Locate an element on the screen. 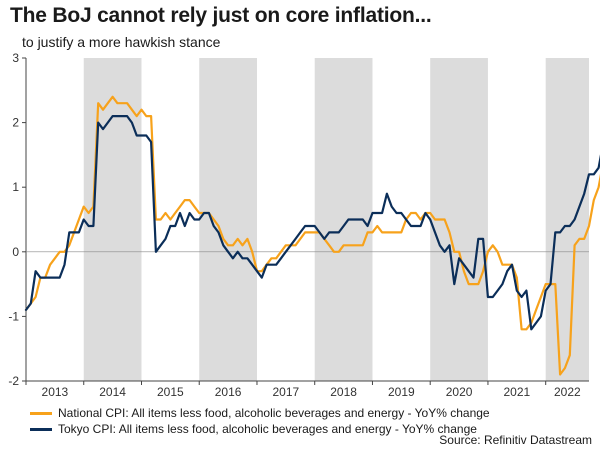 The image size is (600, 450). legend-swatch-national is located at coordinates (41, 413).